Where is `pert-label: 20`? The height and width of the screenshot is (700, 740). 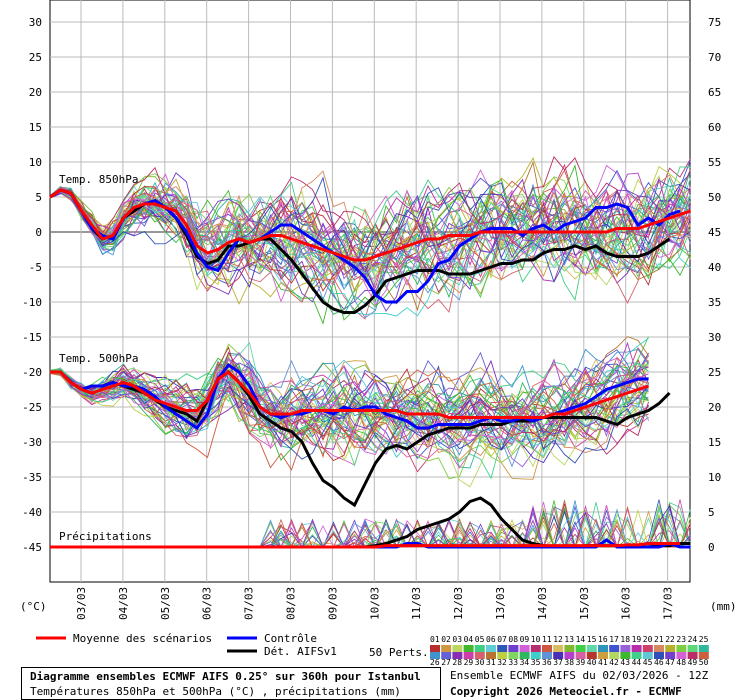 pert-label: 20 is located at coordinates (648, 639).